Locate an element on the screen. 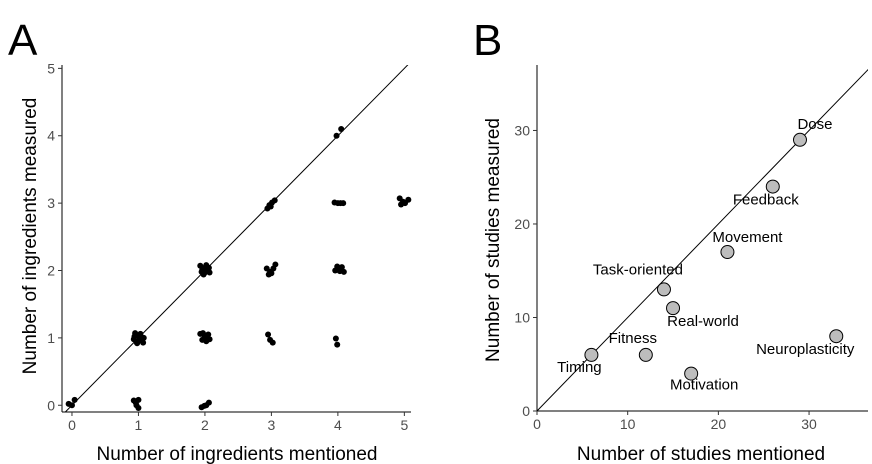 This screenshot has width=872, height=464. y-tick-label: 2 is located at coordinates (51, 271).